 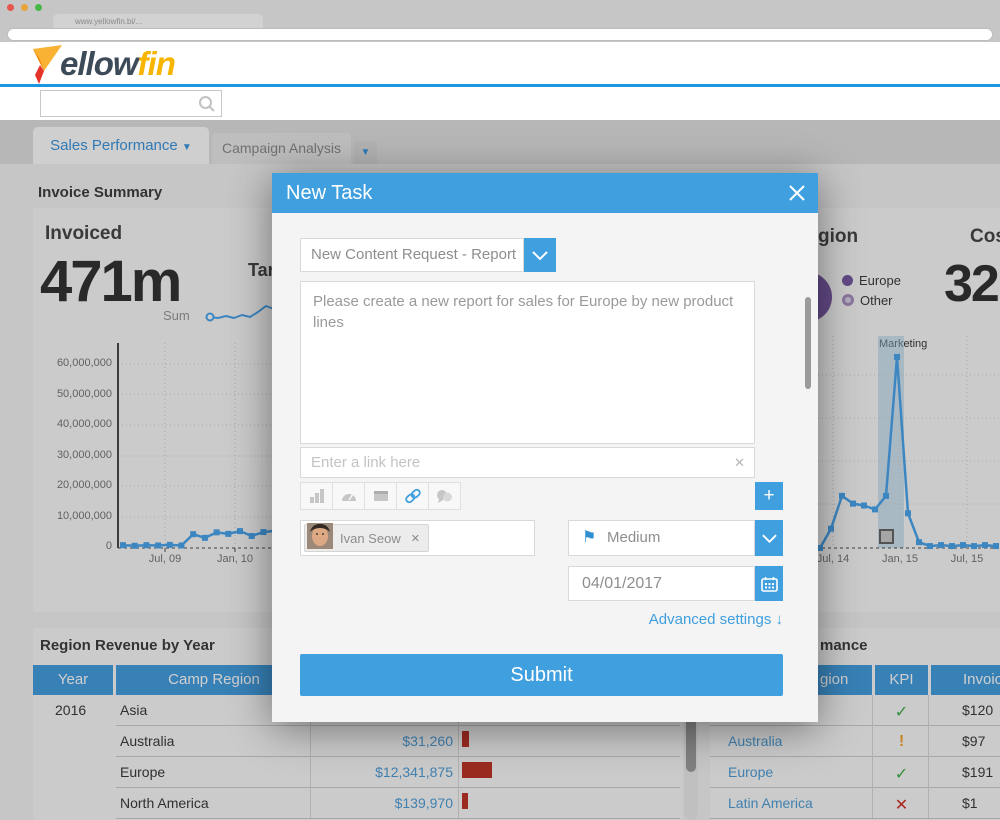 I want to click on task-type-value: New Content Request - Report, so click(x=414, y=254).